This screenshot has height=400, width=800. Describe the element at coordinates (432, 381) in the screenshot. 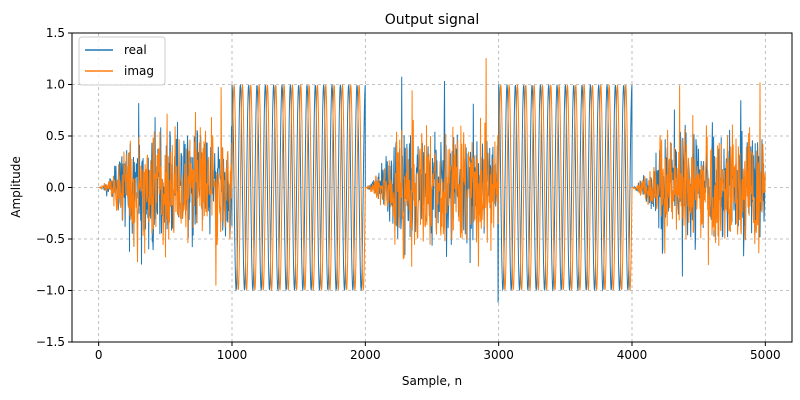

I see `x-axis-title: Sample, n` at that location.